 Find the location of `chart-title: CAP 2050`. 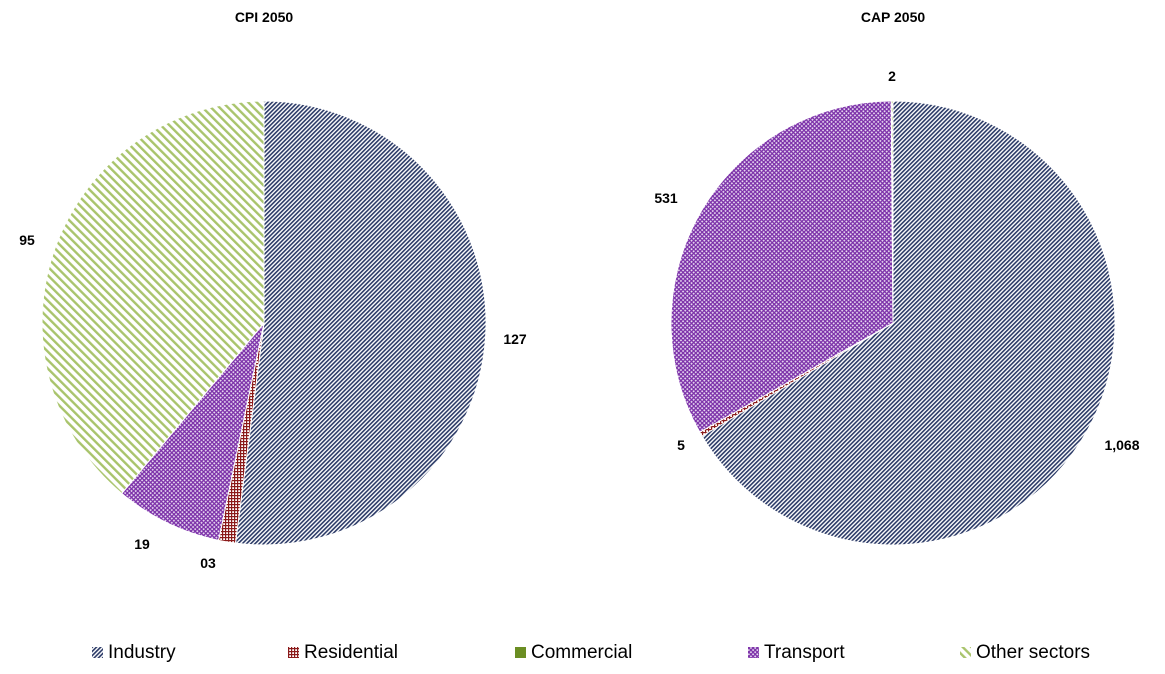

chart-title: CAP 2050 is located at coordinates (893, 17).